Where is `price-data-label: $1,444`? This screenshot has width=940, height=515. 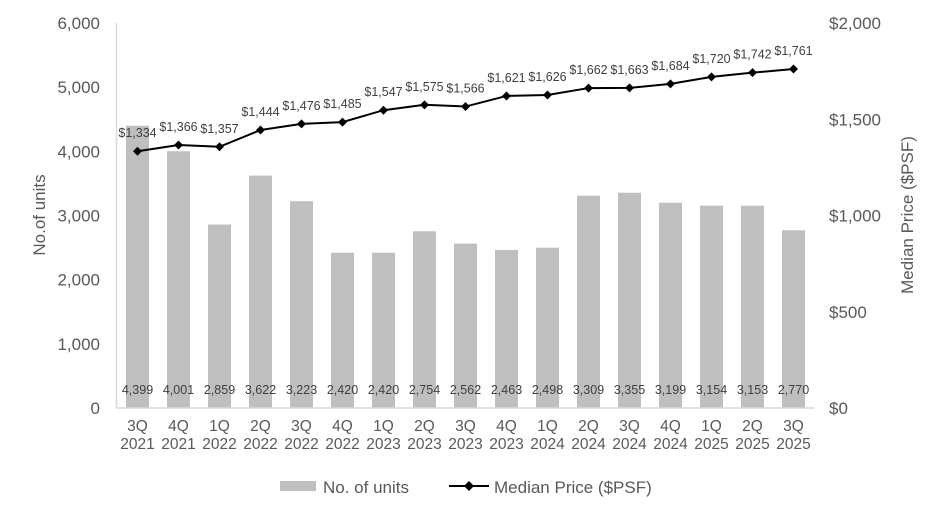
price-data-label: $1,444 is located at coordinates (260, 112).